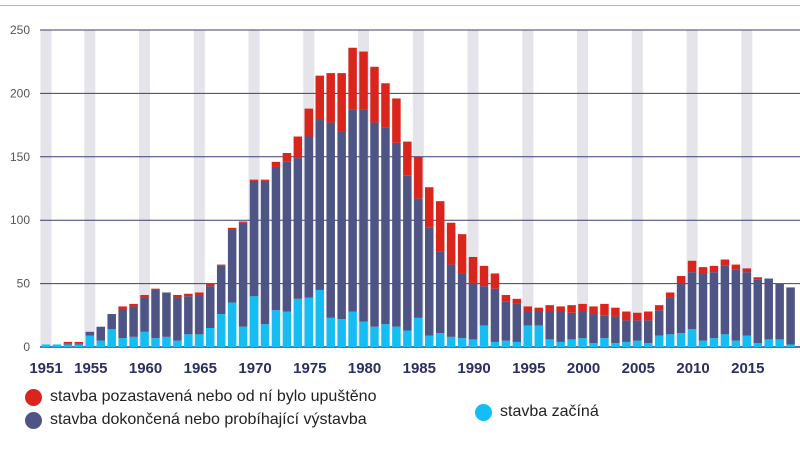 The image size is (800, 449). What do you see at coordinates (483, 412) in the screenshot?
I see `cyan-dot-icon` at bounding box center [483, 412].